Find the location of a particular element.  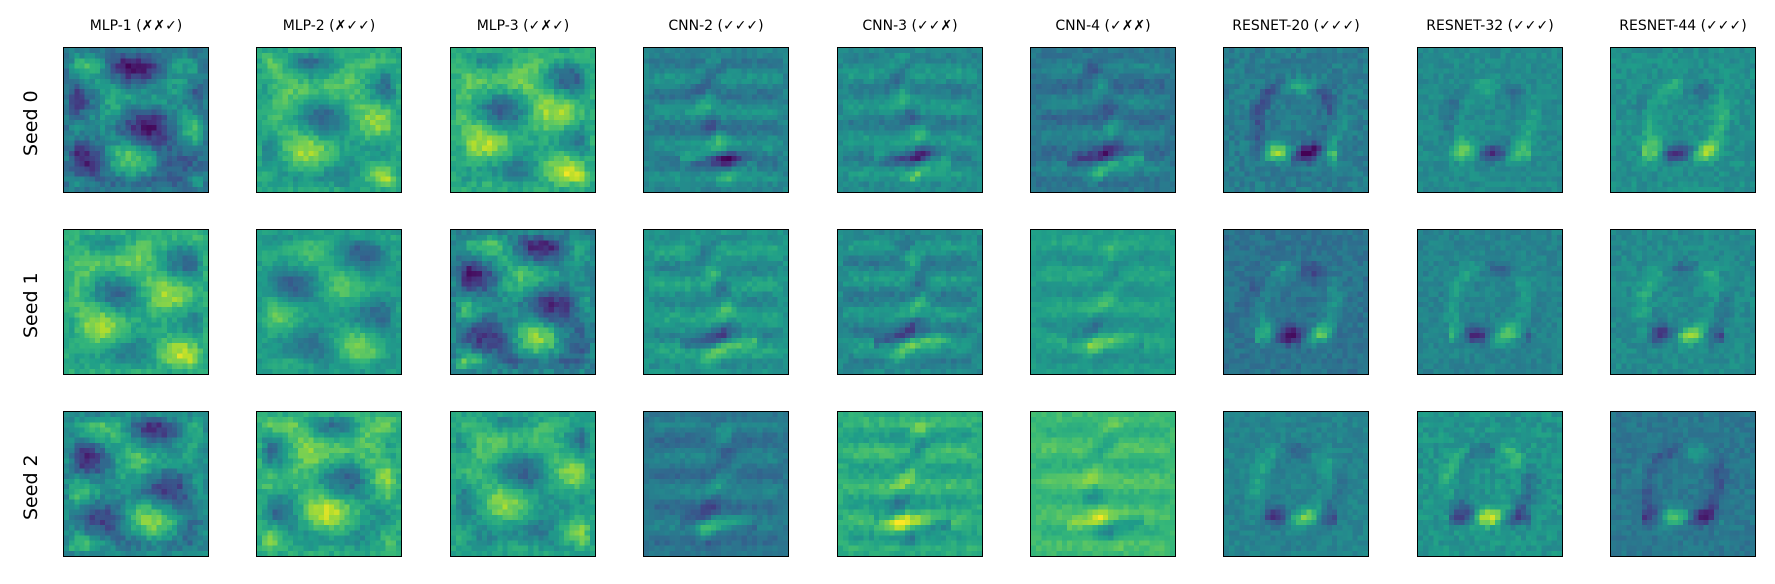

column-title: RESNET-20 (✓✓✓) is located at coordinates (1296, 26).